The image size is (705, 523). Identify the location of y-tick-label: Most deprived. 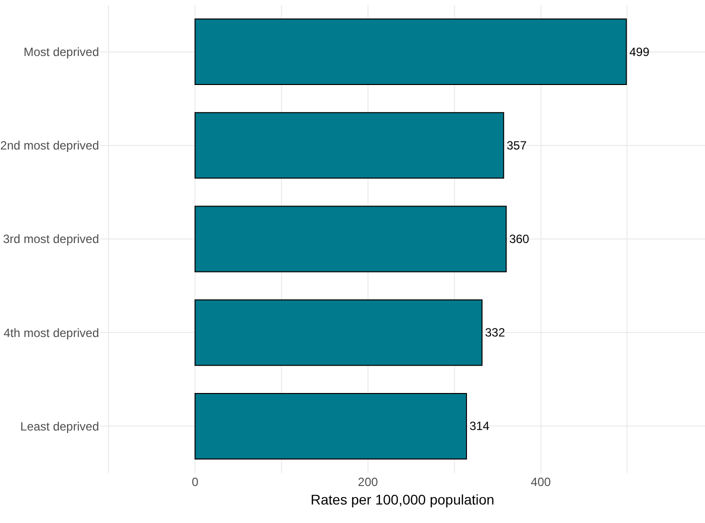
(61, 52).